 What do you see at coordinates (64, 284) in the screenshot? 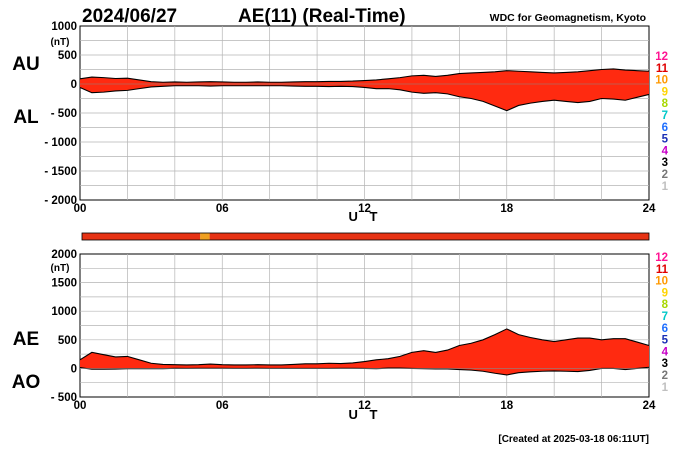
I see `y-tick-label: 1500` at bounding box center [64, 284].